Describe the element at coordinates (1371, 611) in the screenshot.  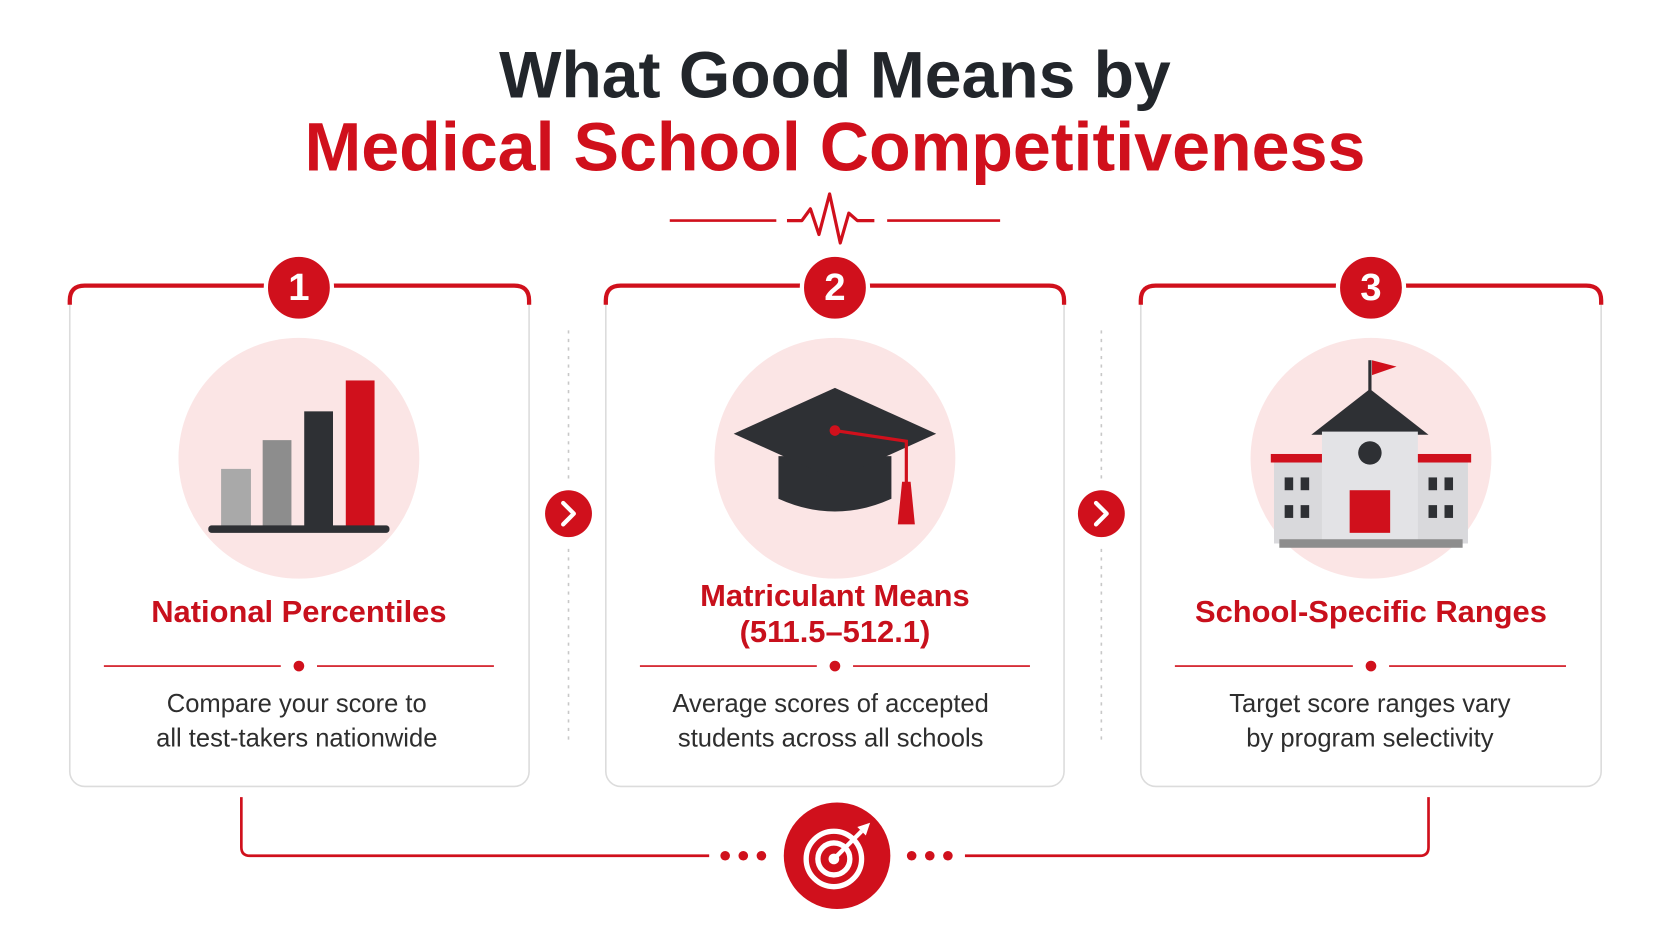
I see `card-title: School-Specific Ranges` at that location.